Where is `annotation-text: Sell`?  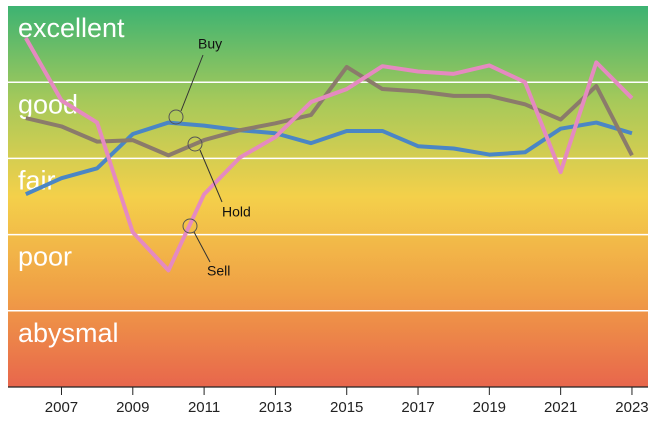
annotation-text: Sell is located at coordinates (218, 271).